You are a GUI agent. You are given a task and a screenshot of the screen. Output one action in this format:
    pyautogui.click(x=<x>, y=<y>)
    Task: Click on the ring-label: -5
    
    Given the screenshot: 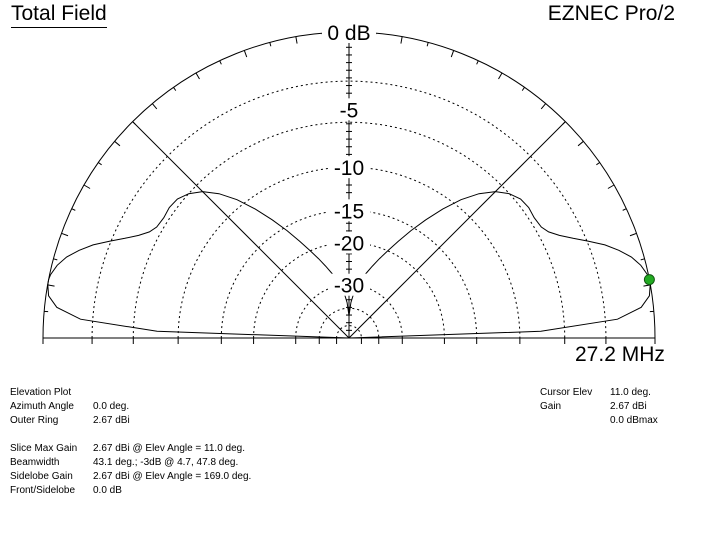 What is the action you would take?
    pyautogui.click(x=349, y=110)
    